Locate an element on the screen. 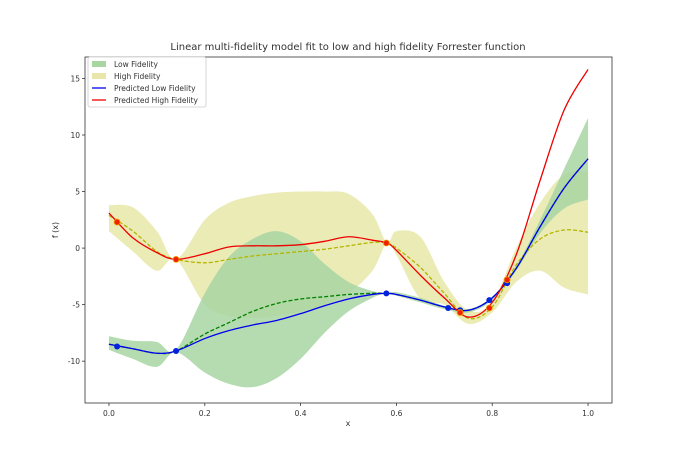 This screenshot has height=457, width=680. y-tick-label: -10 is located at coordinates (74, 361).